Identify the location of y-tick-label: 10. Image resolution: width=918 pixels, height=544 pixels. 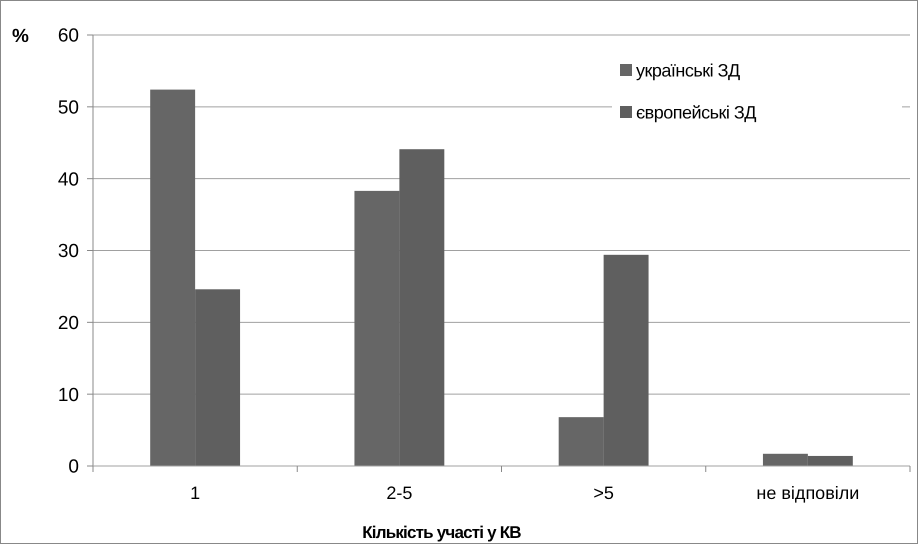
(68, 395).